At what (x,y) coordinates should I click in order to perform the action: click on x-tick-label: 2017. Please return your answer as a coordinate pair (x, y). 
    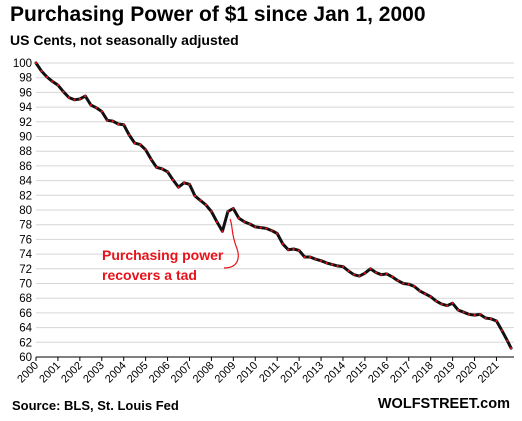
    Looking at the image, I should click on (401, 373).